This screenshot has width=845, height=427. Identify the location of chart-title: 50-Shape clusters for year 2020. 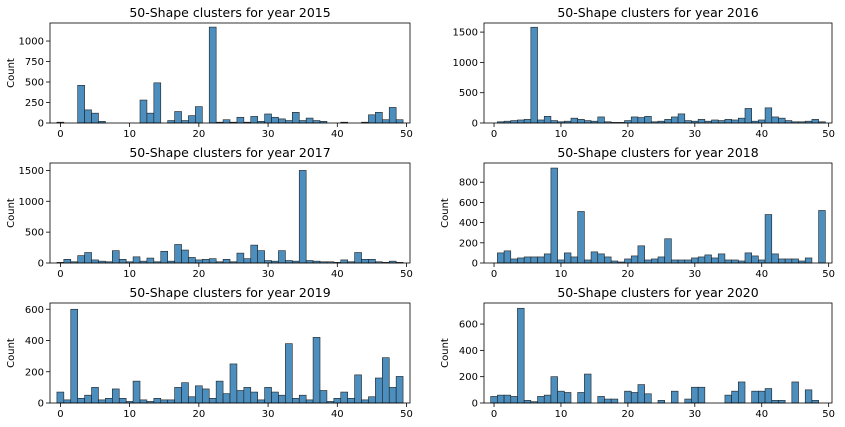
(657, 292).